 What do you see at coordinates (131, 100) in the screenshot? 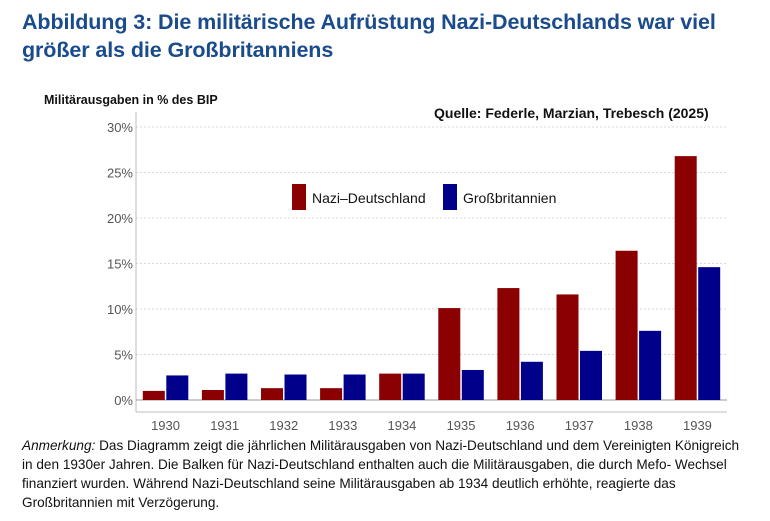
I see `y-axis-title: Militärausgaben in % des BIP` at bounding box center [131, 100].